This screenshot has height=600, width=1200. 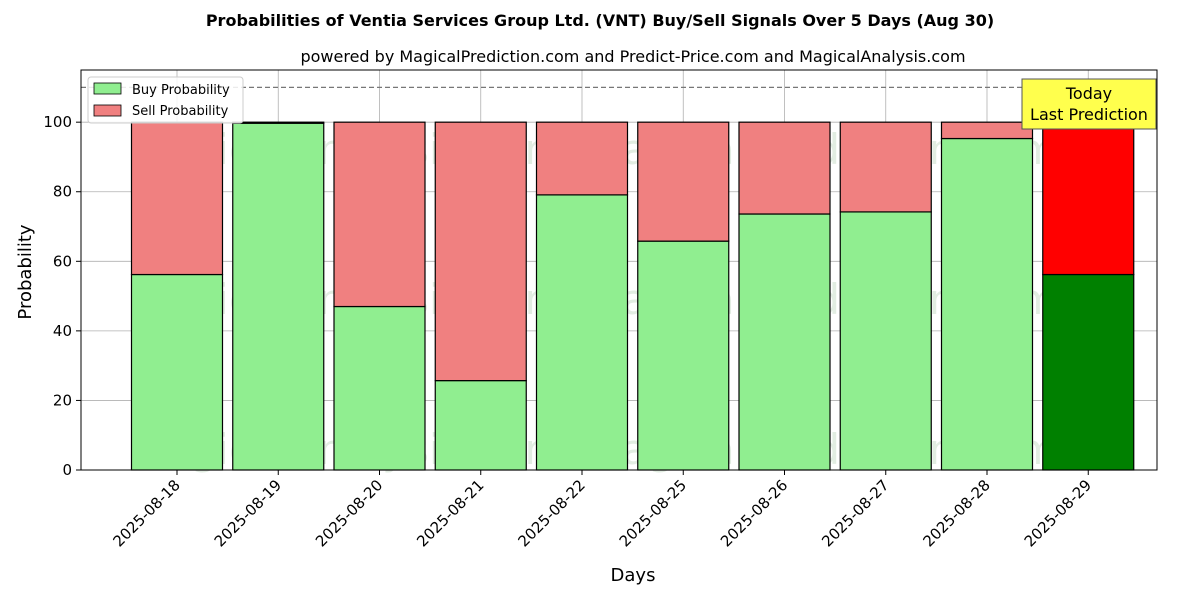 What do you see at coordinates (180, 111) in the screenshot?
I see `legend-sell-label: Sell Probability` at bounding box center [180, 111].